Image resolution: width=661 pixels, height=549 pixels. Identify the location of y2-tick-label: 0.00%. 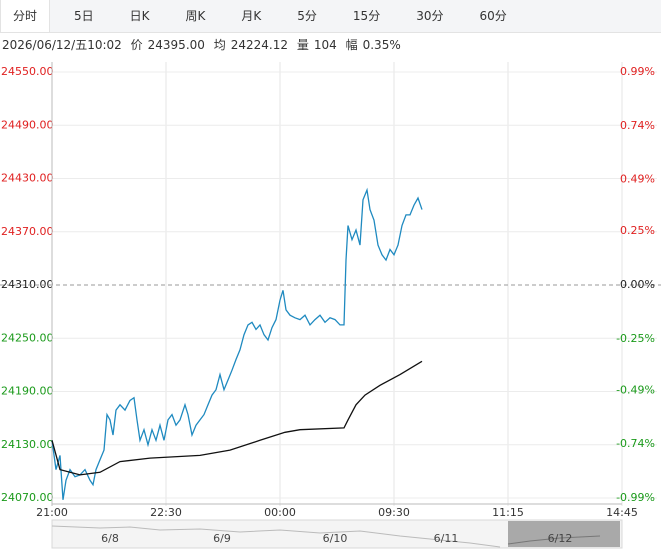
(637, 284).